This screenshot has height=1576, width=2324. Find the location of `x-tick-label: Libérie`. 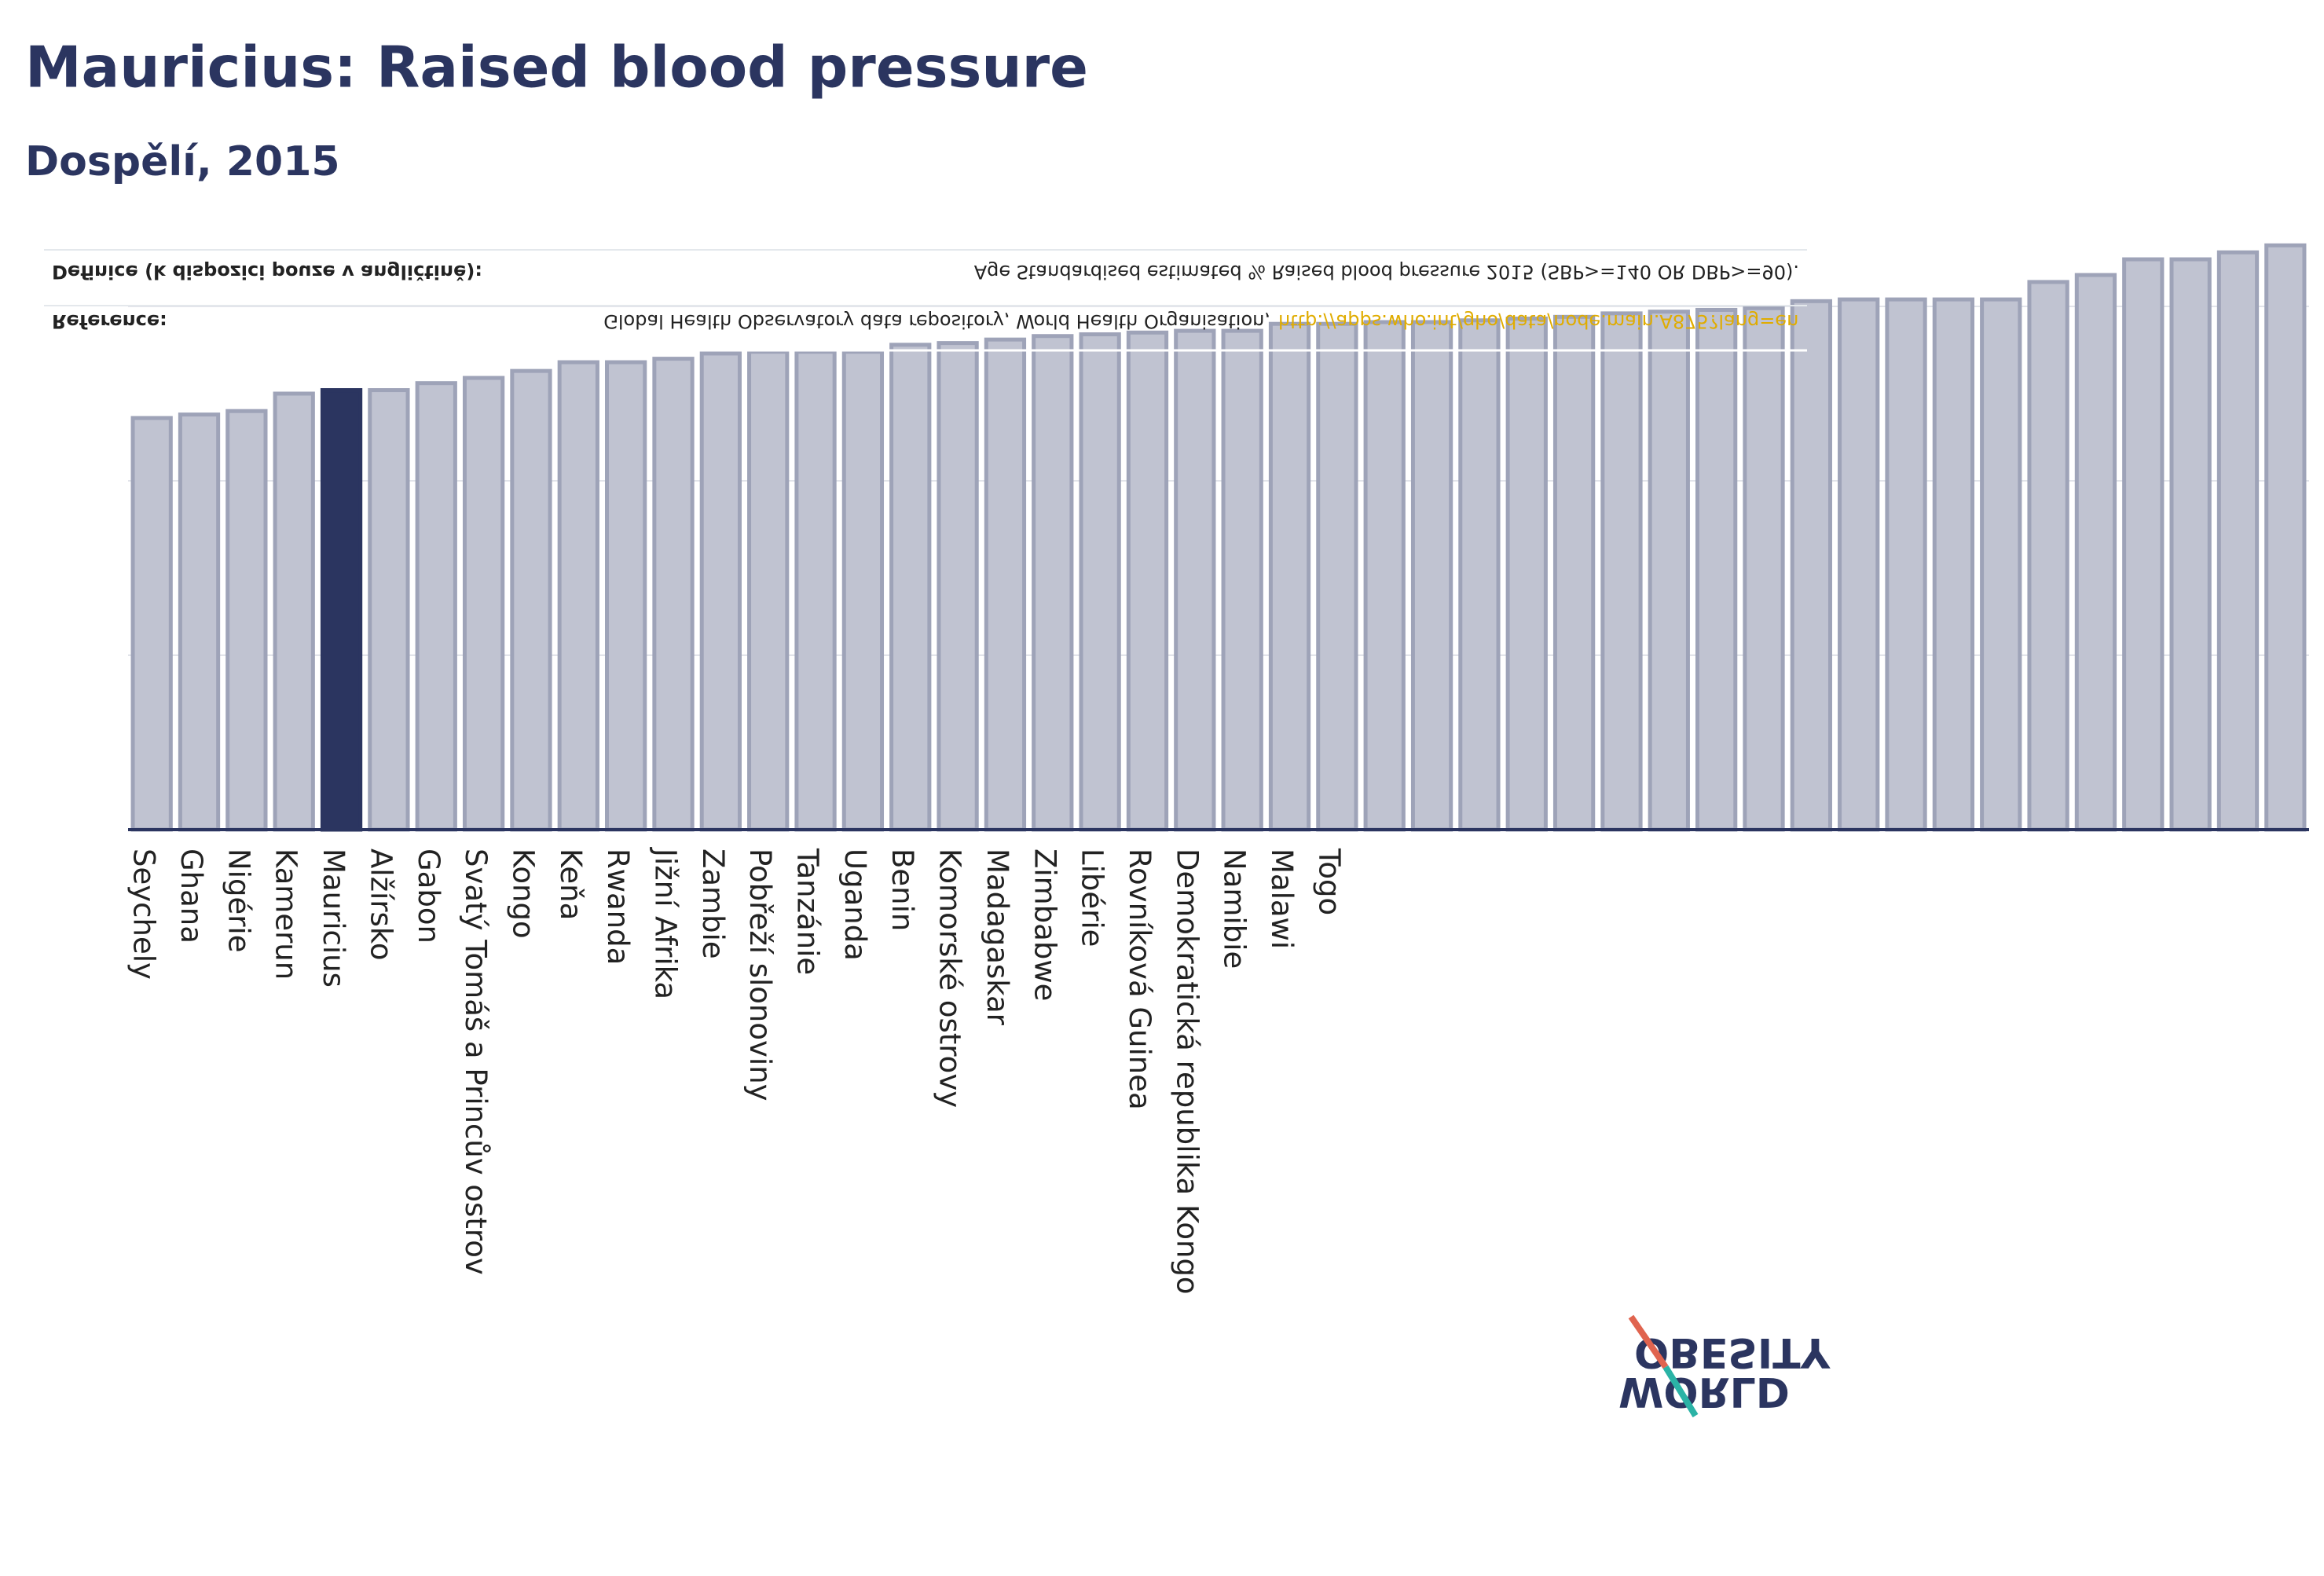

x-tick-label: Libérie is located at coordinates (1092, 897).